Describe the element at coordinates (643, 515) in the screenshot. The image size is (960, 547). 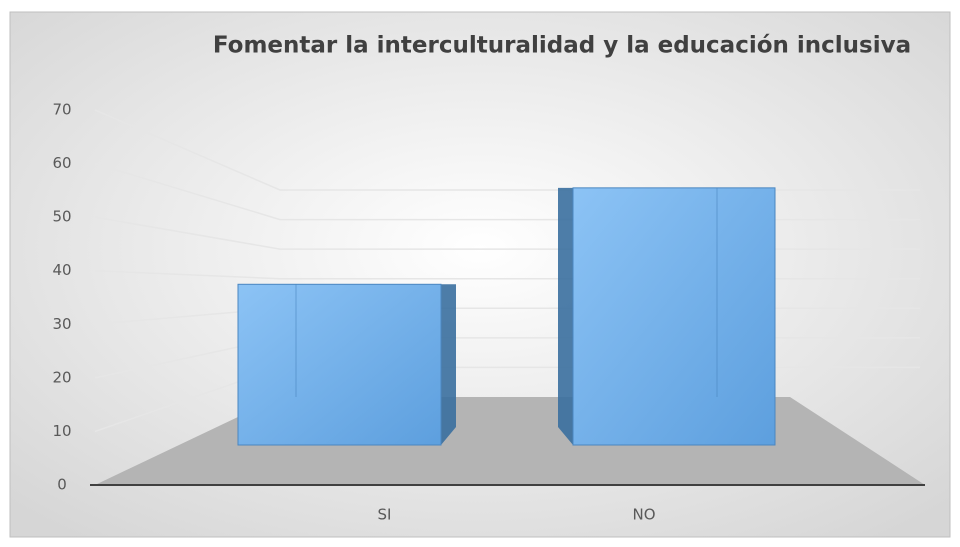
I see `x-tick-label: NO` at that location.